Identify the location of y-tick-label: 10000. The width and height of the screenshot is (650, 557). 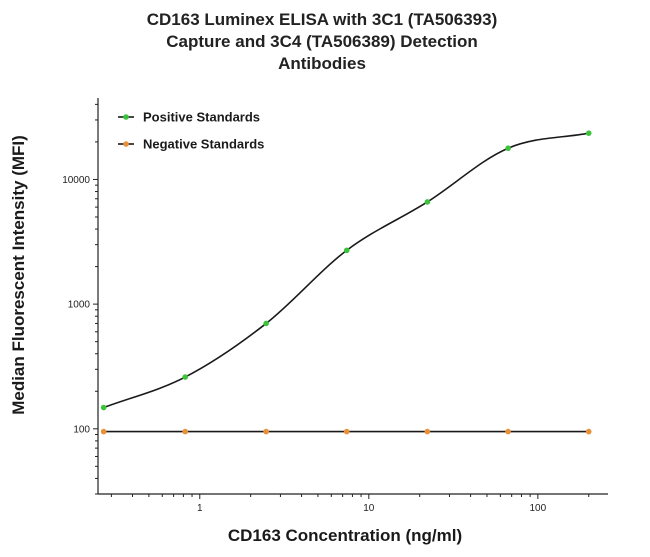
(76, 180).